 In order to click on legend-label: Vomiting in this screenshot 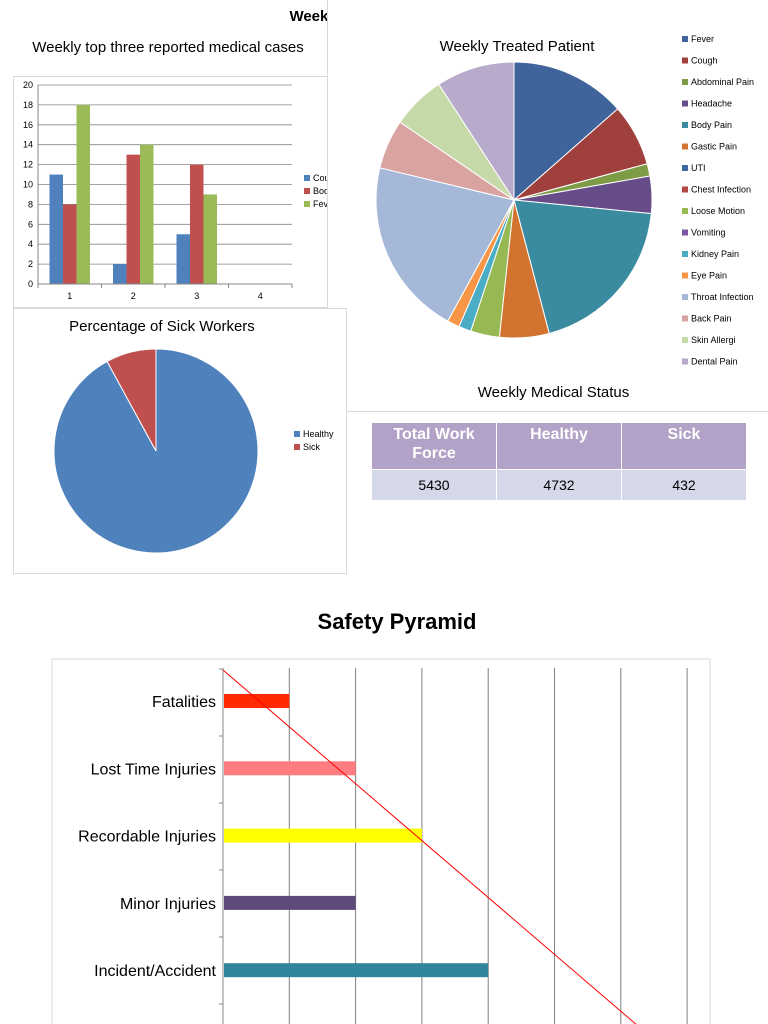, I will do `click(708, 233)`.